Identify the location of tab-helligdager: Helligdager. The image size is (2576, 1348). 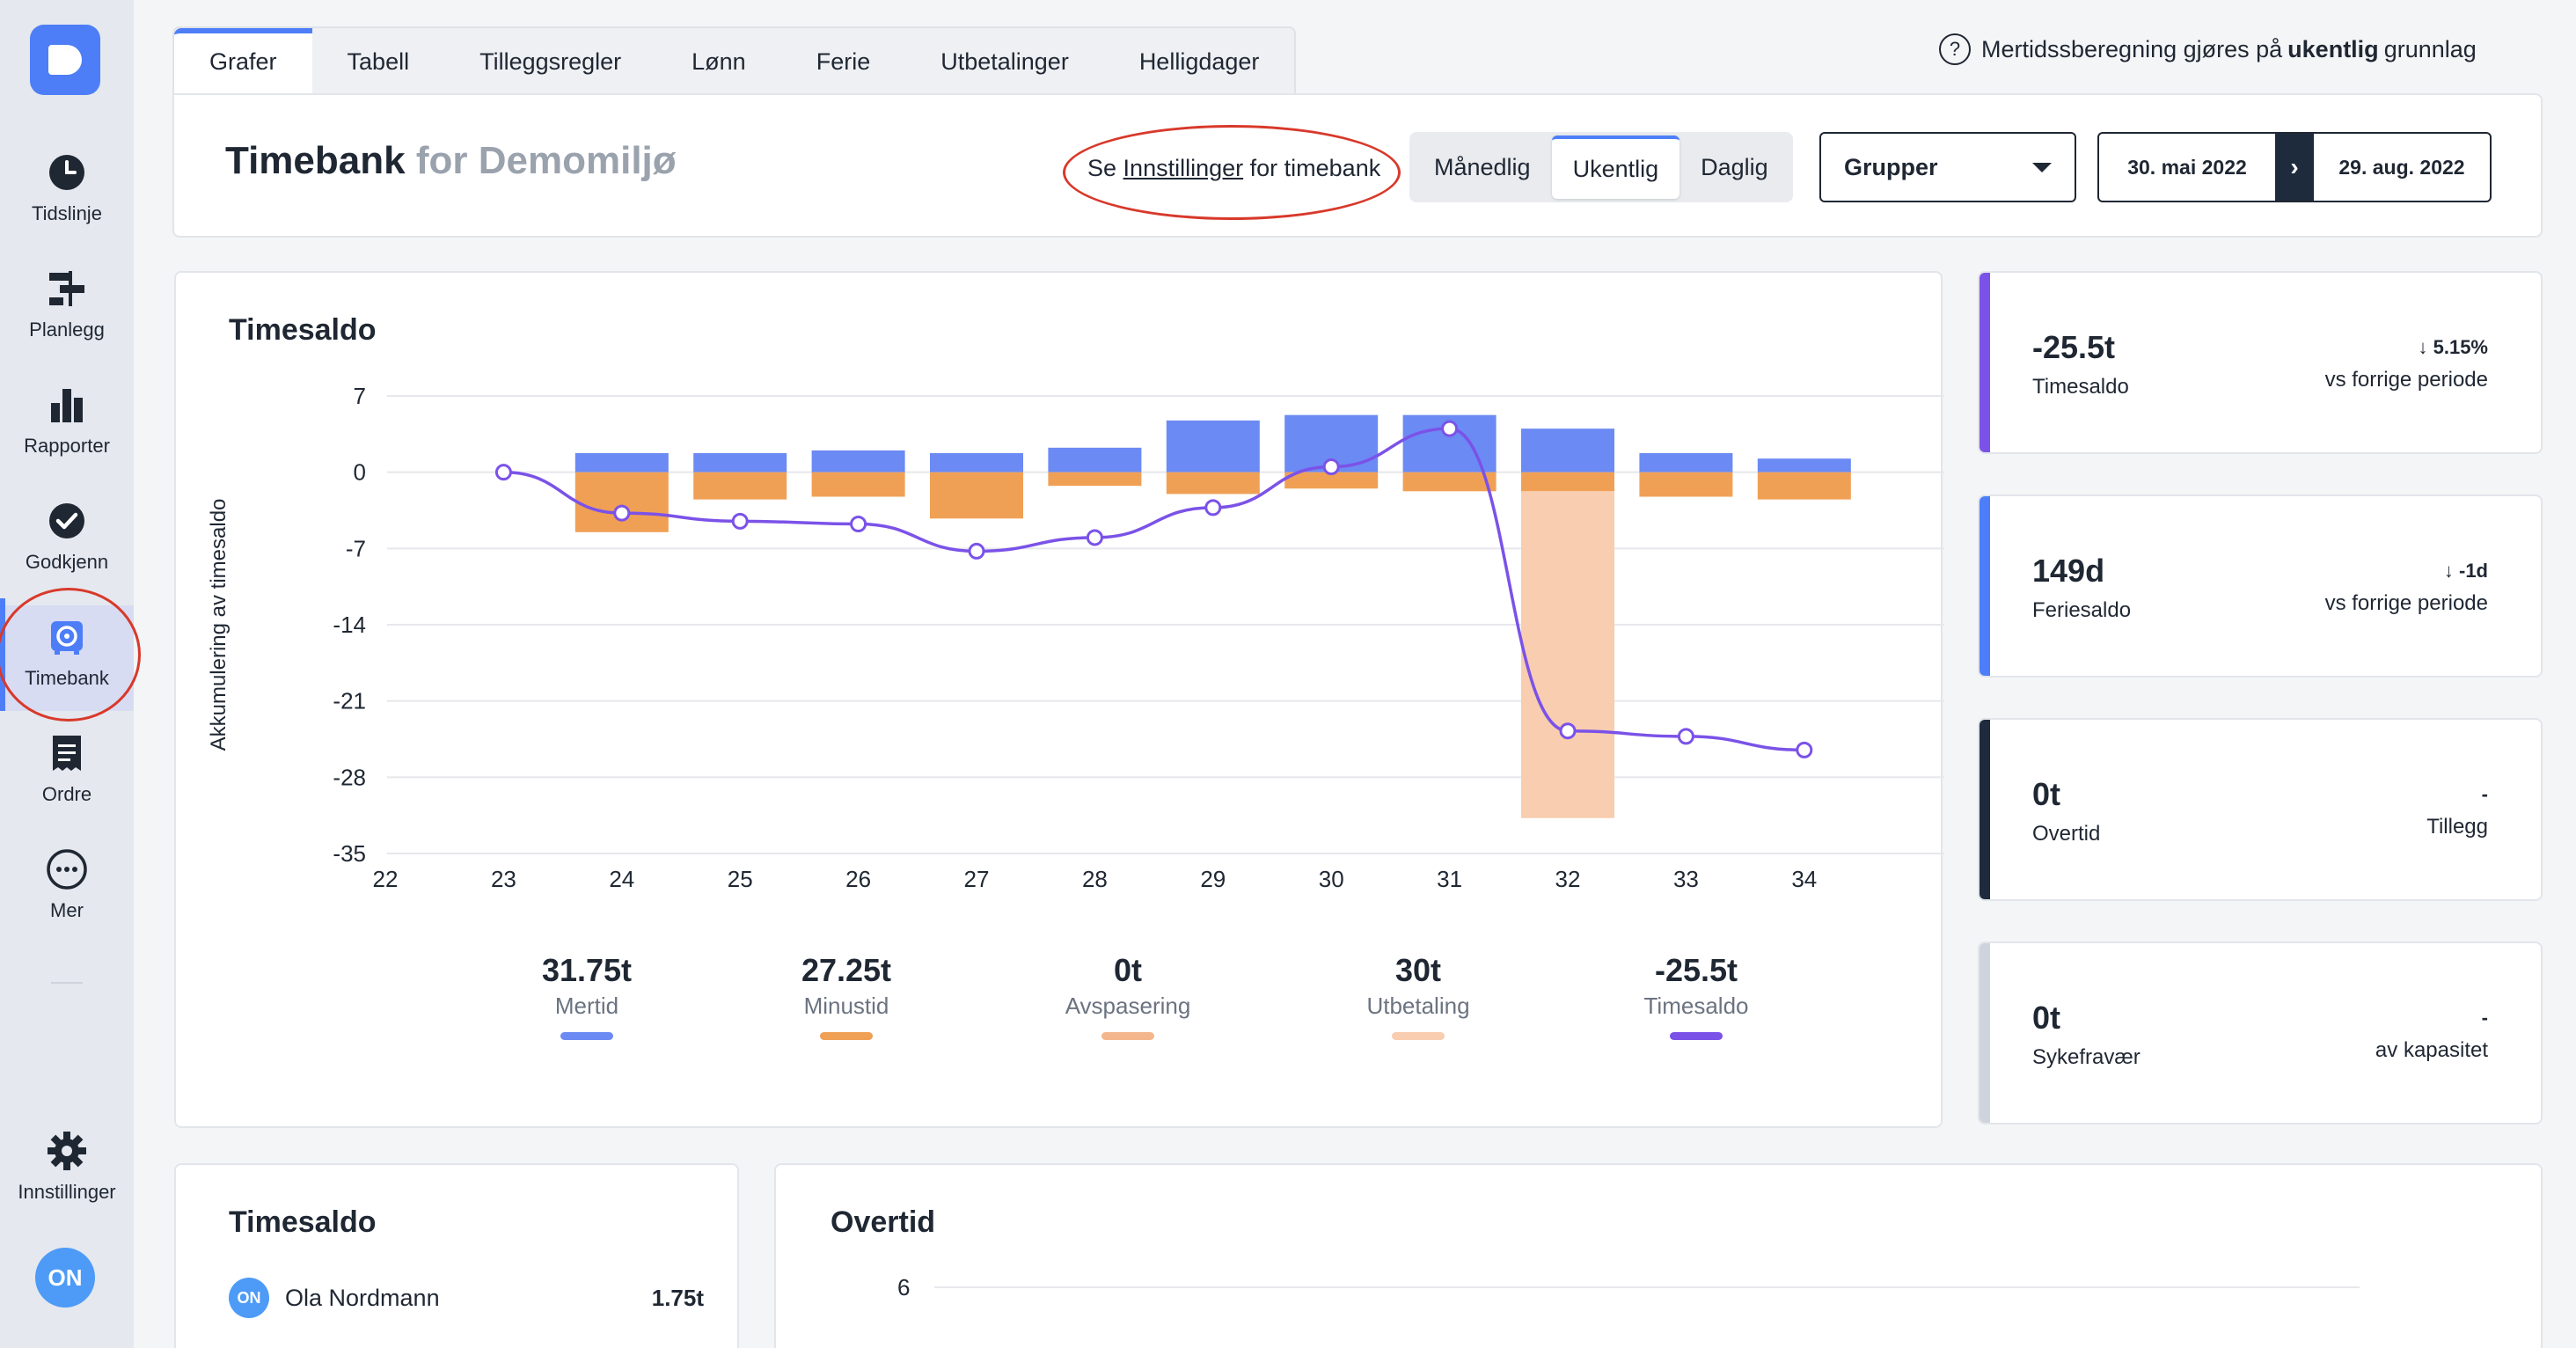
(1199, 62).